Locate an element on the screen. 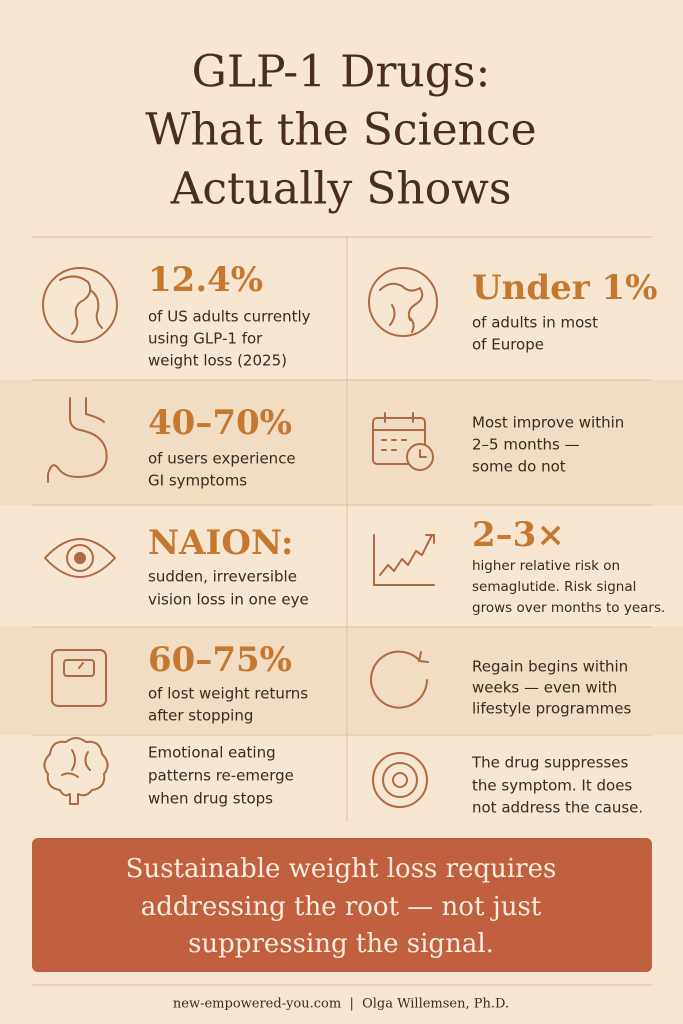 The image size is (683, 1024). chart-icon is located at coordinates (404, 560).